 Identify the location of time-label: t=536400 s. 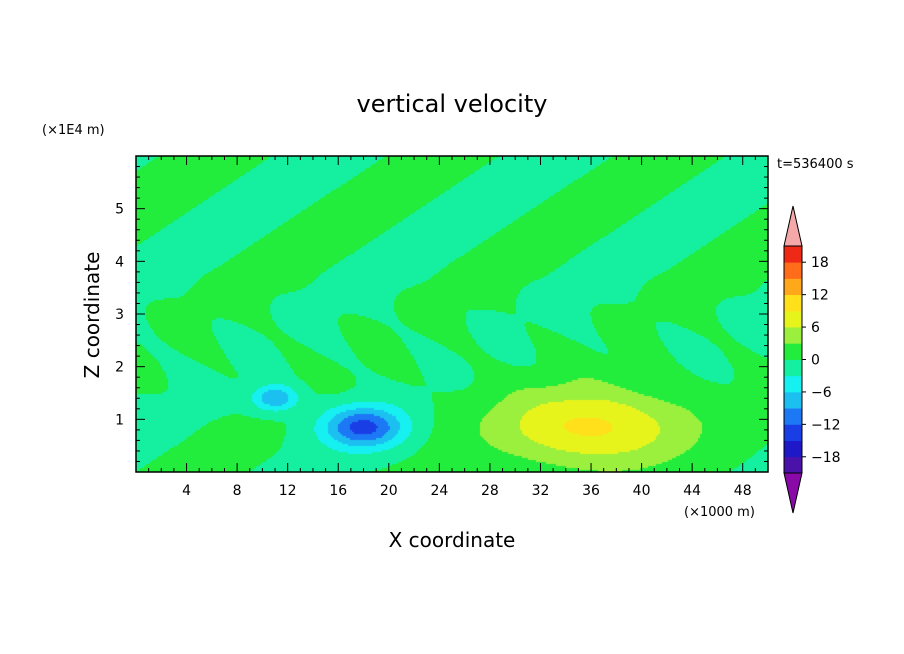
(815, 164).